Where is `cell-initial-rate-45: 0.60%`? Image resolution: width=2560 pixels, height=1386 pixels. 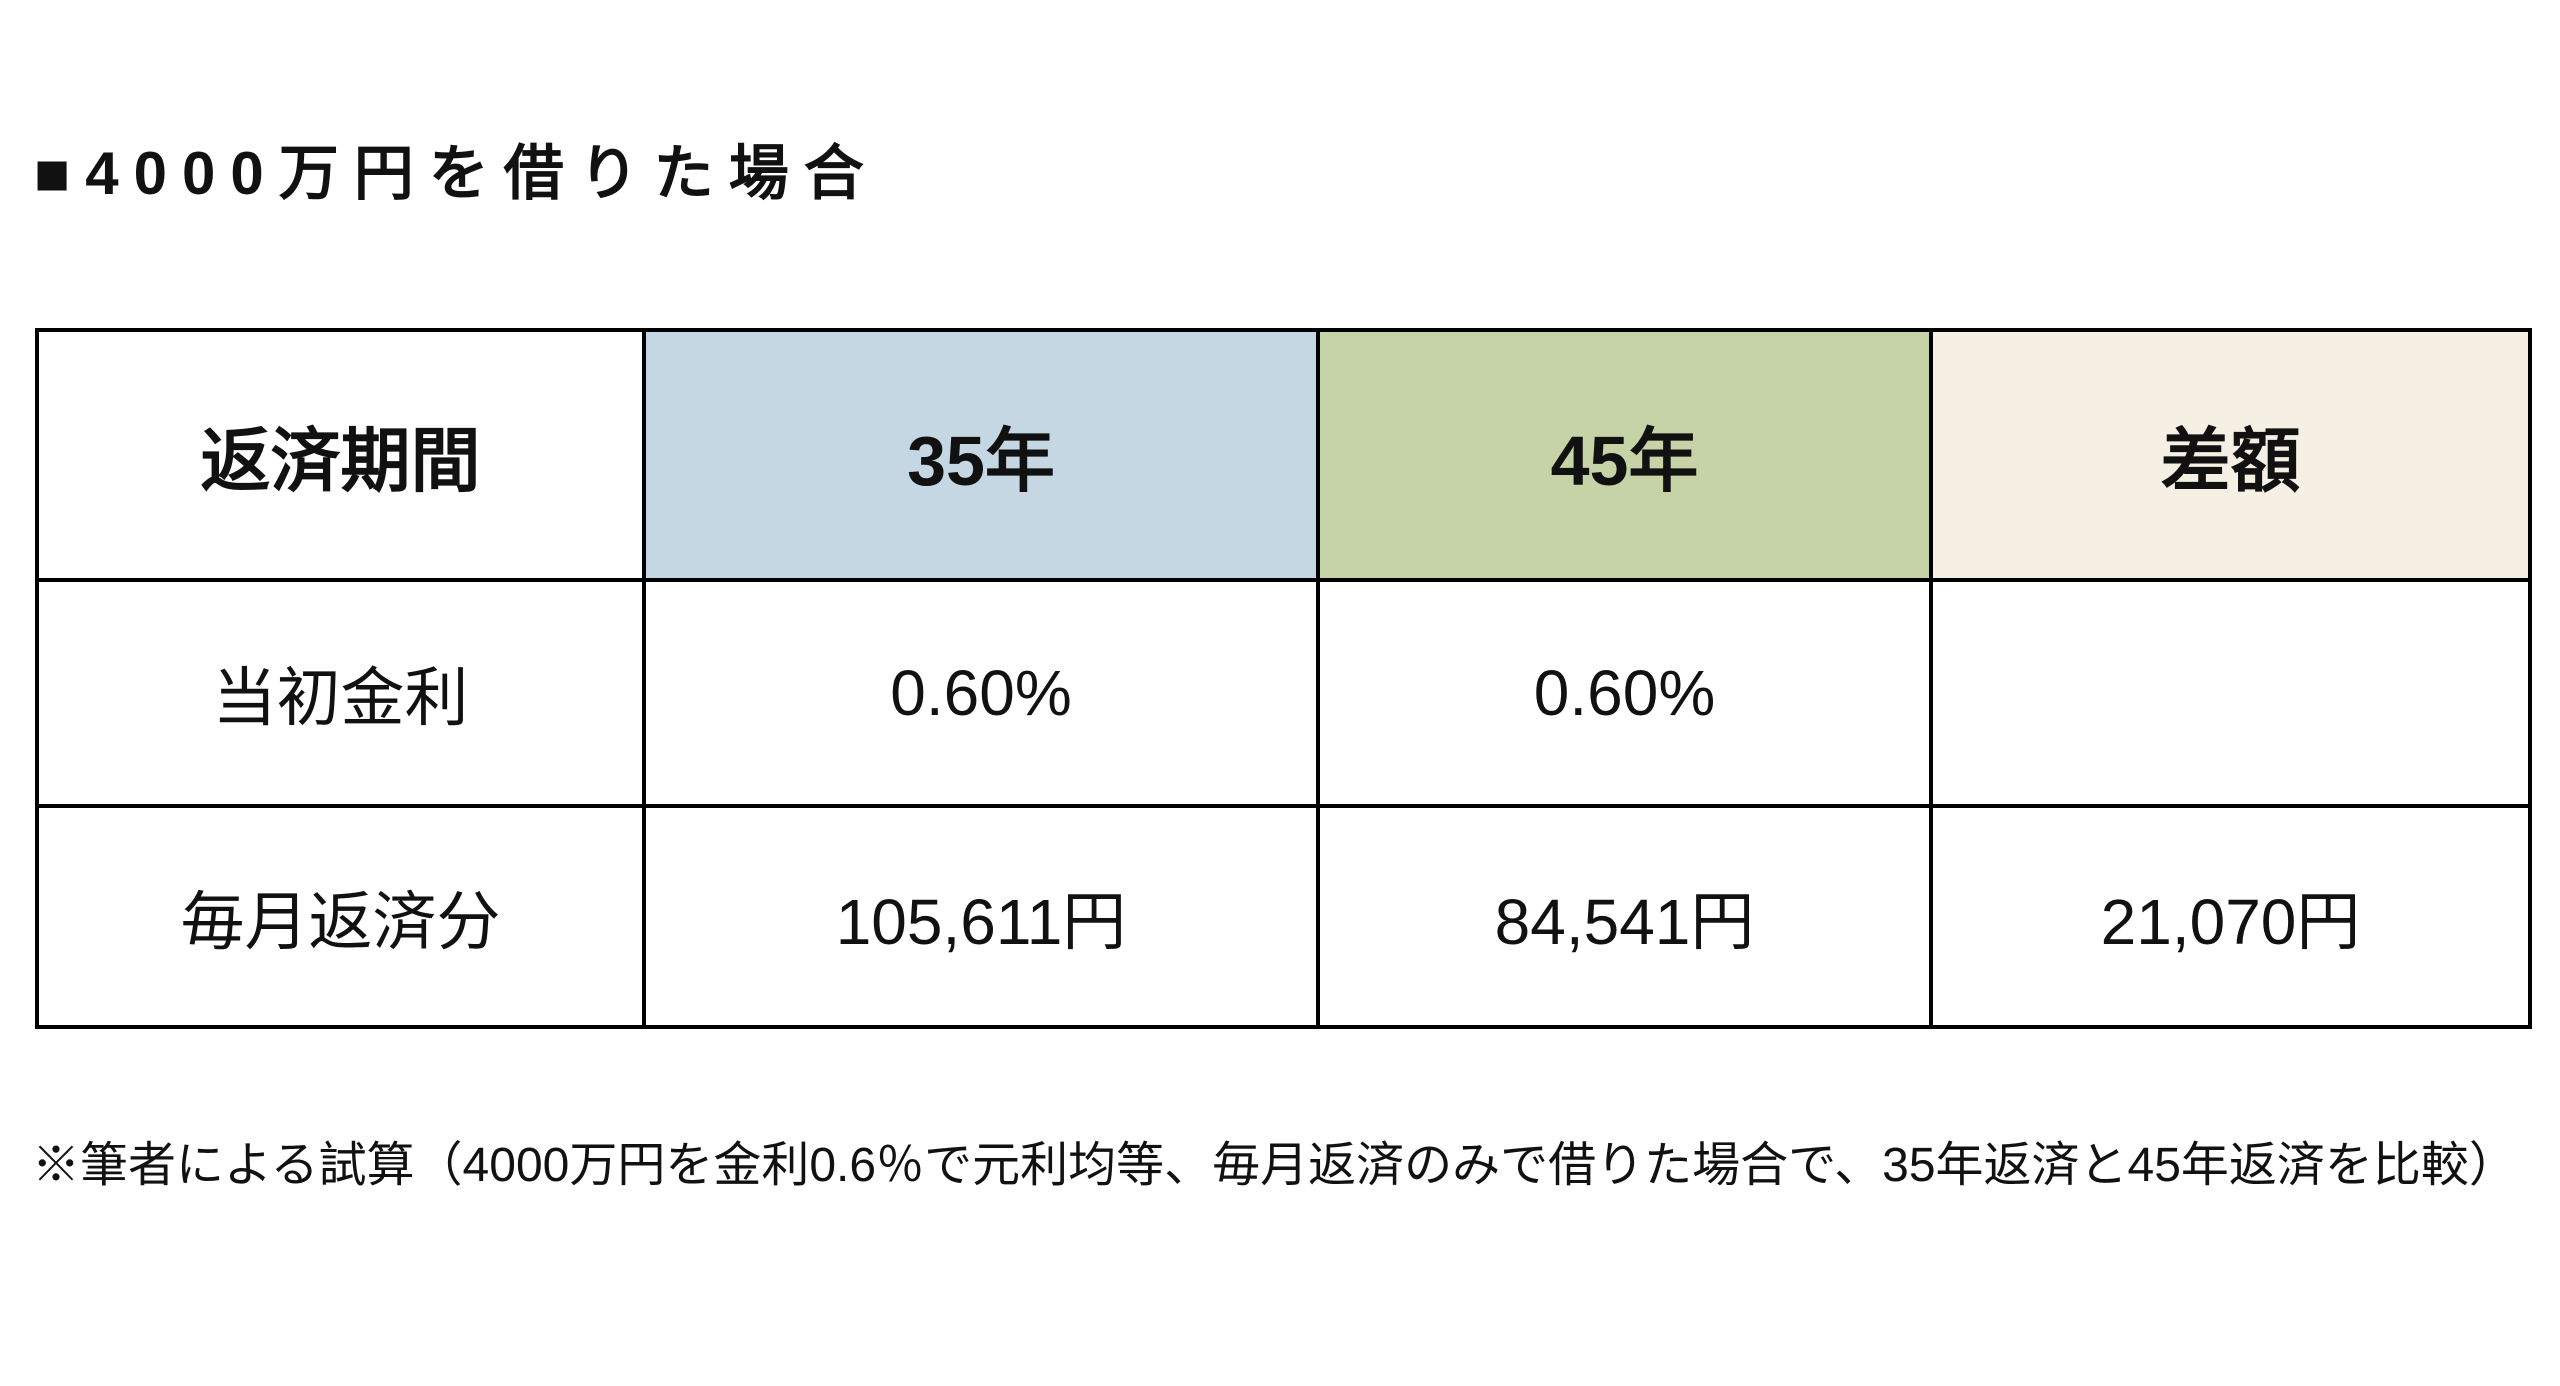 cell-initial-rate-45: 0.60% is located at coordinates (1624, 693).